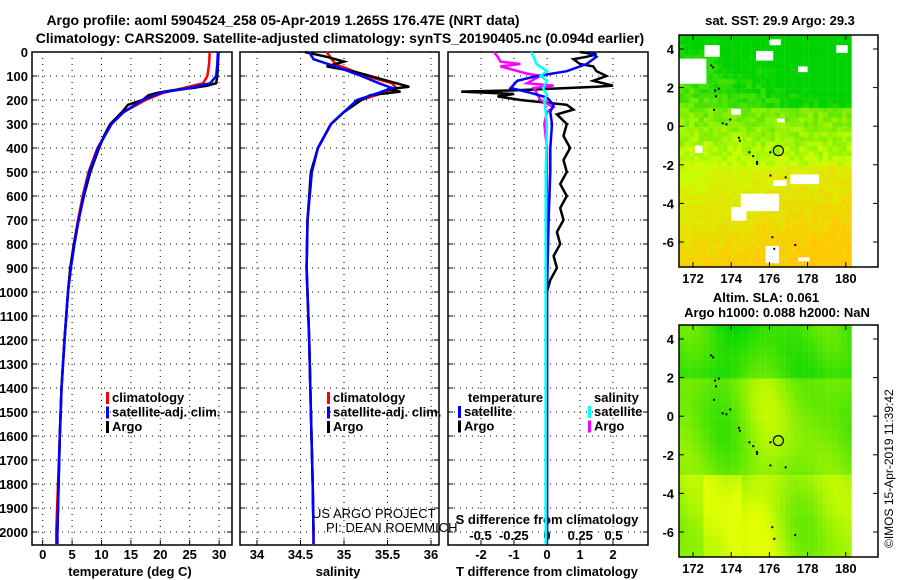 The image size is (900, 580). What do you see at coordinates (131, 554) in the screenshot?
I see `temperature-x-tick-label: 15` at bounding box center [131, 554].